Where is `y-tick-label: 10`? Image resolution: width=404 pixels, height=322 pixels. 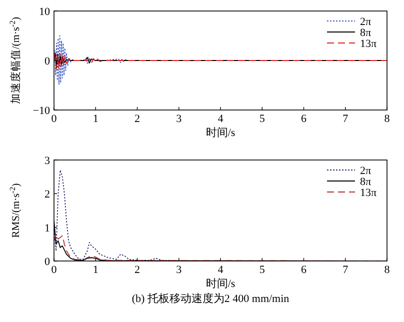
y-tick-label: 10 is located at coordinates (44, 12).